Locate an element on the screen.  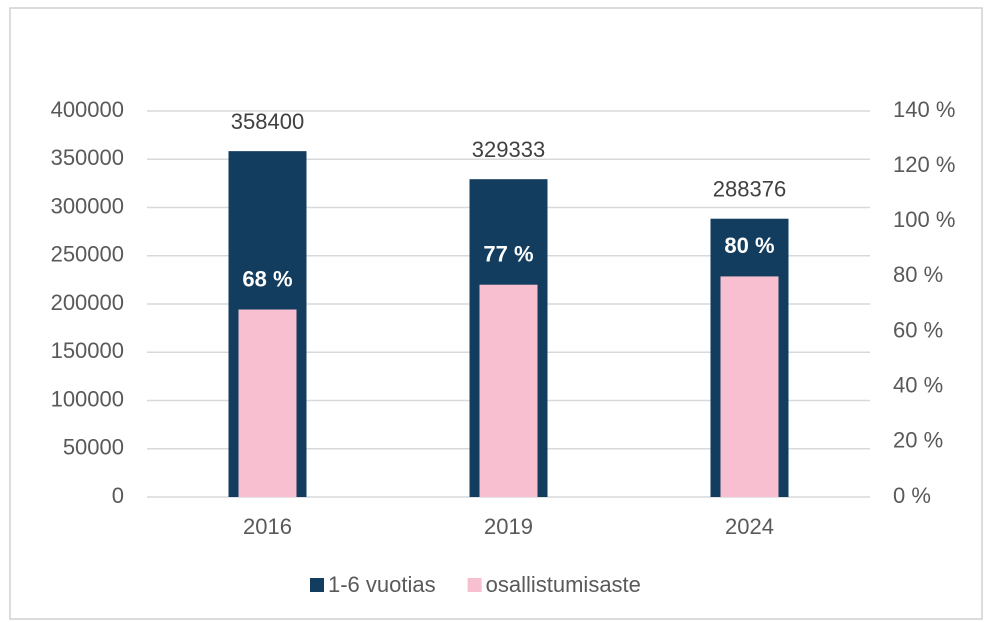
y2-tick-label: 120 % is located at coordinates (924, 164).